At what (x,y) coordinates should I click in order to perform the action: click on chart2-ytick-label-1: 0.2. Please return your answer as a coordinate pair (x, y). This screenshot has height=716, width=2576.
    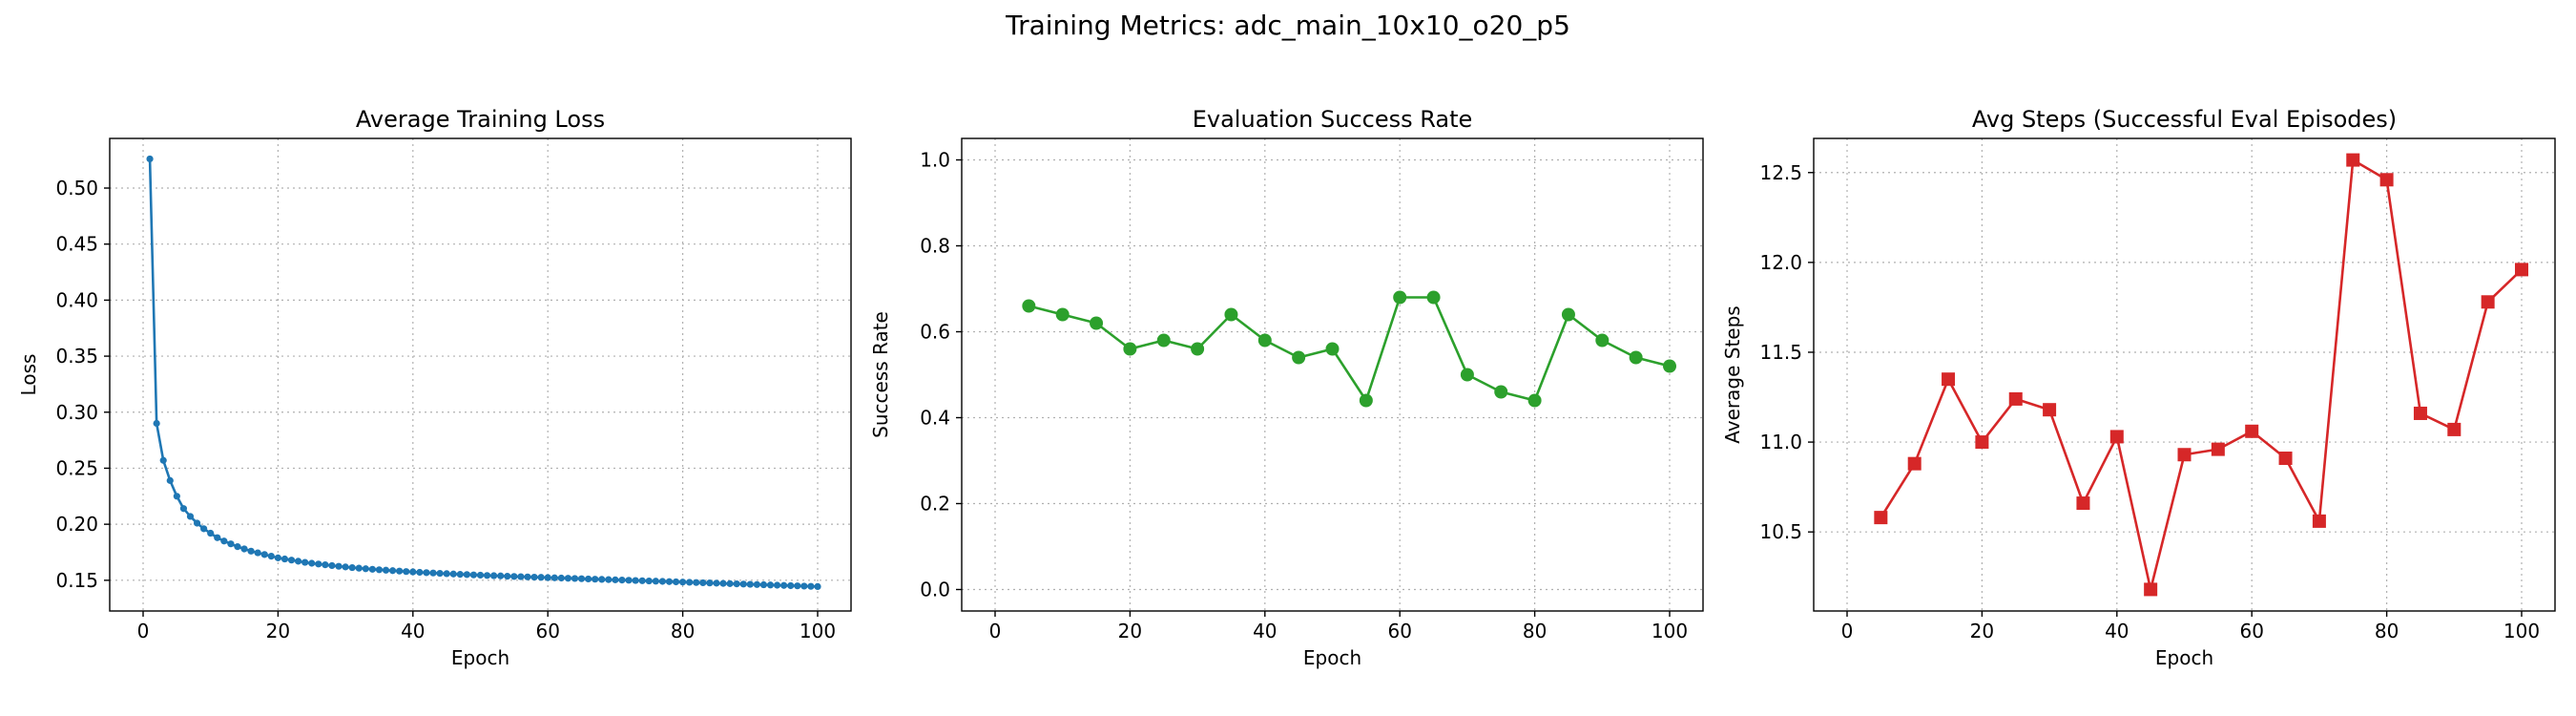
    Looking at the image, I should click on (935, 504).